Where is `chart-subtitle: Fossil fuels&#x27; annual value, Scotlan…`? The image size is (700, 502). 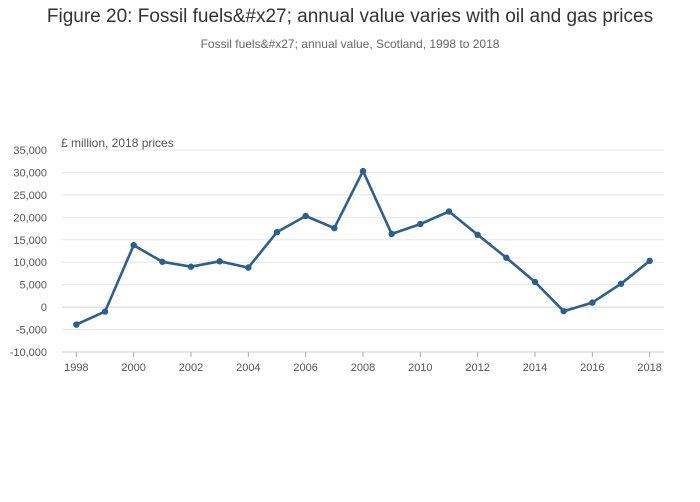
chart-subtitle: Fossil fuels&#x27; annual value, Scotlan… is located at coordinates (350, 44).